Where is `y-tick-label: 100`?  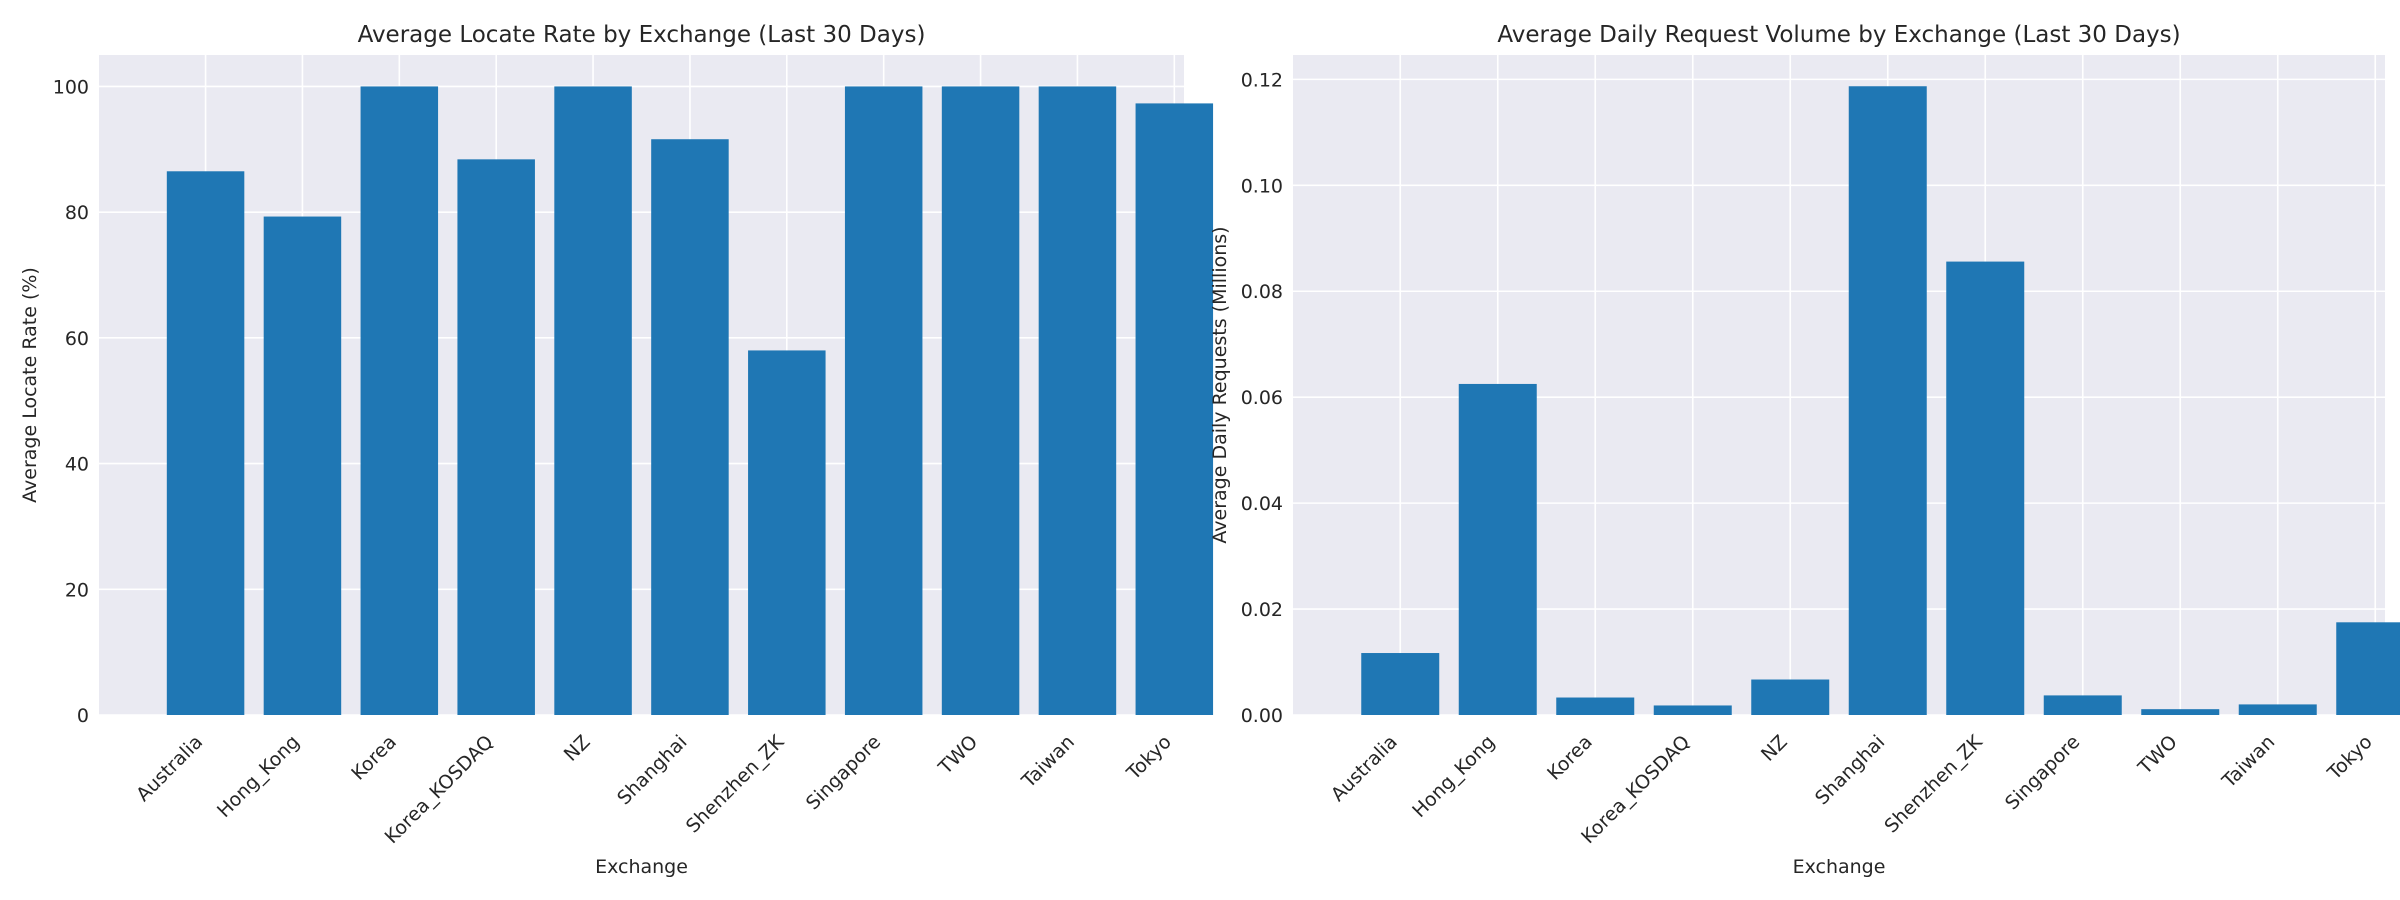
y-tick-label: 100 is located at coordinates (71, 87).